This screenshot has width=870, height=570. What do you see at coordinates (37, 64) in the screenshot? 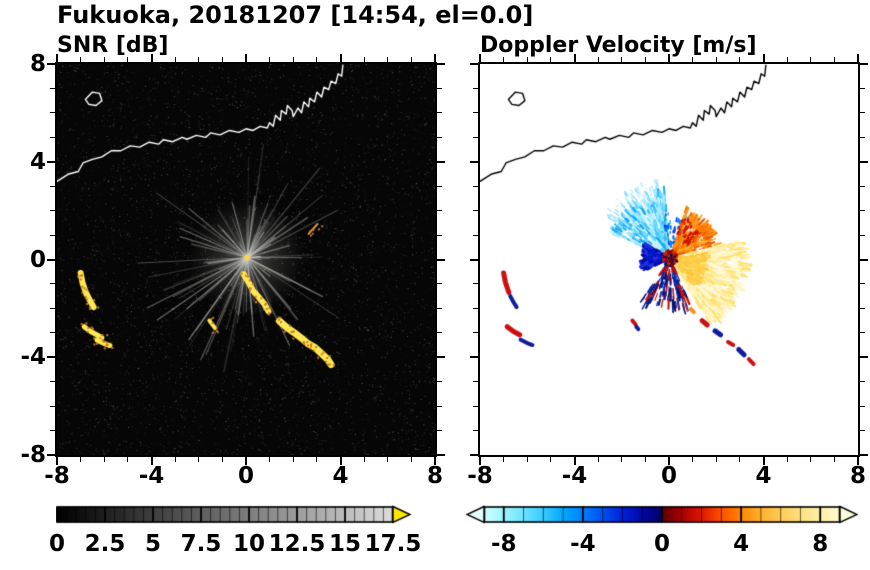
I see `y-tick-label: 8` at bounding box center [37, 64].